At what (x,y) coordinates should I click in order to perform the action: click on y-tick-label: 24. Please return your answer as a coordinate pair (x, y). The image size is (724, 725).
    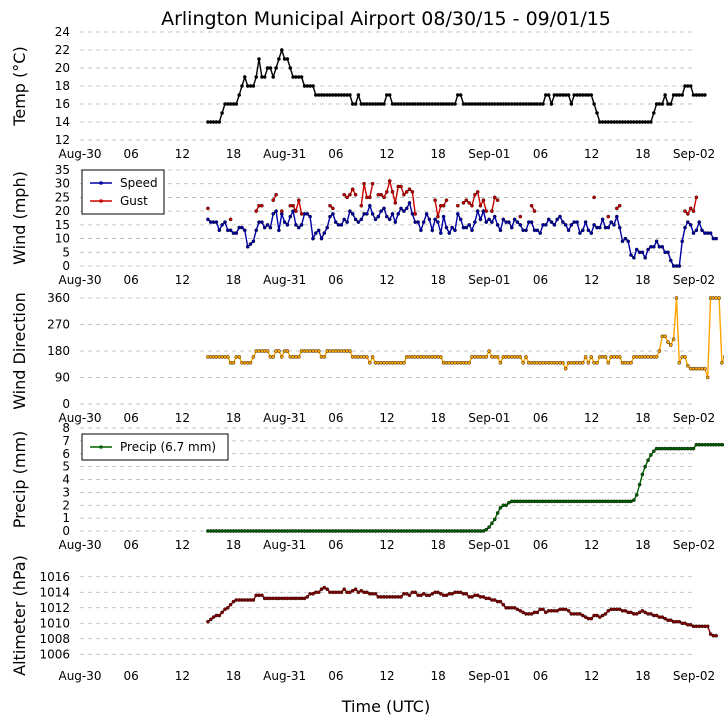
    Looking at the image, I should click on (62, 32).